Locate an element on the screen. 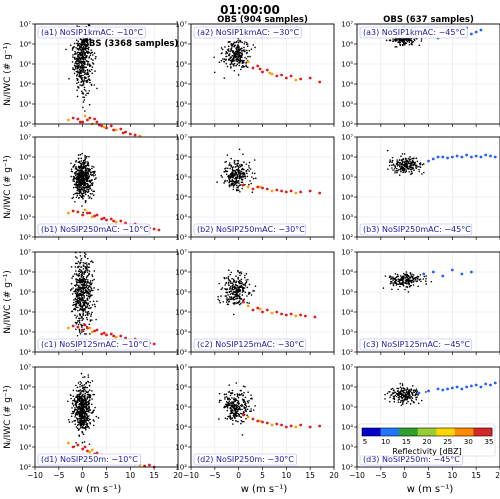  y-tick-label: 10⁵ is located at coordinates (25, 293).